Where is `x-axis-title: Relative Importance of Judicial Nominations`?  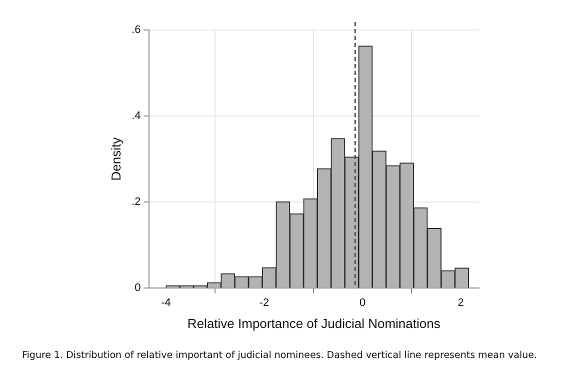 x-axis-title: Relative Importance of Judicial Nominations is located at coordinates (314, 323).